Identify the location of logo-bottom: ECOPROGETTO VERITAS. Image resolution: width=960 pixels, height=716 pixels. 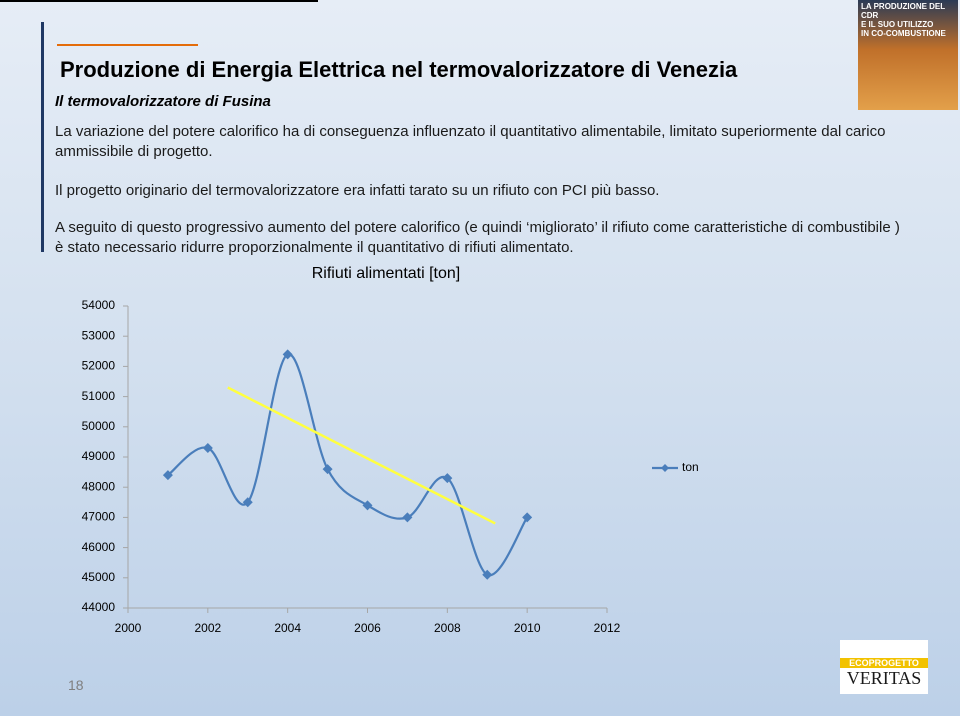
(884, 667).